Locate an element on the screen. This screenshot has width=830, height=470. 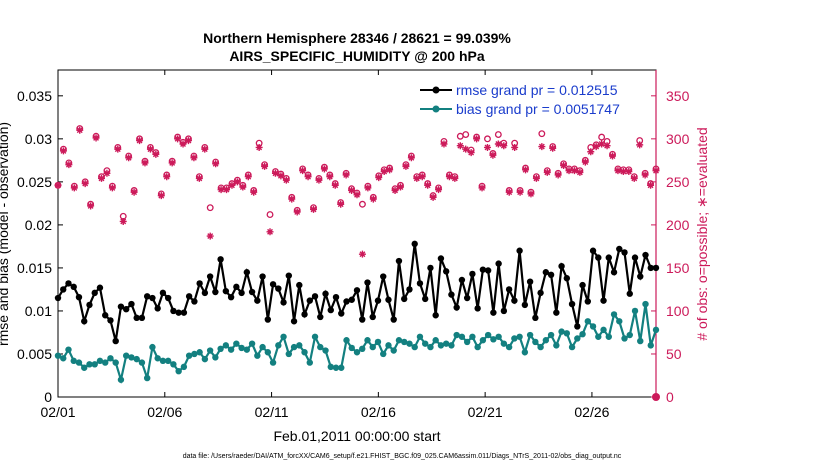
bias-series is located at coordinates (357, 342).